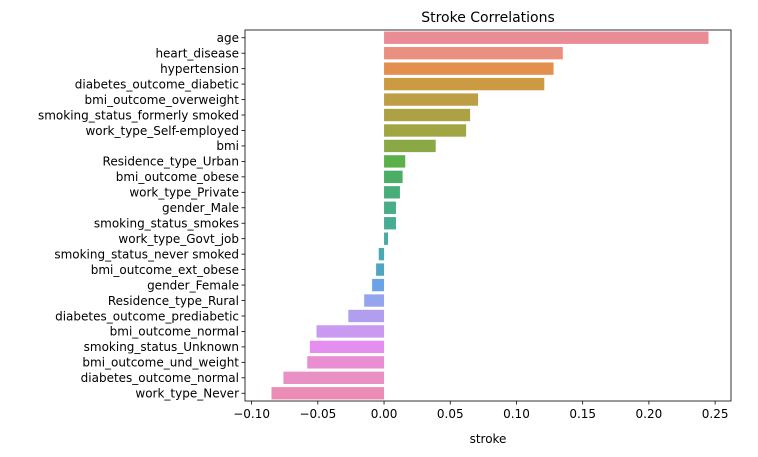  What do you see at coordinates (171, 162) in the screenshot?
I see `y-tick-label-8: Residence_type_Urban` at bounding box center [171, 162].